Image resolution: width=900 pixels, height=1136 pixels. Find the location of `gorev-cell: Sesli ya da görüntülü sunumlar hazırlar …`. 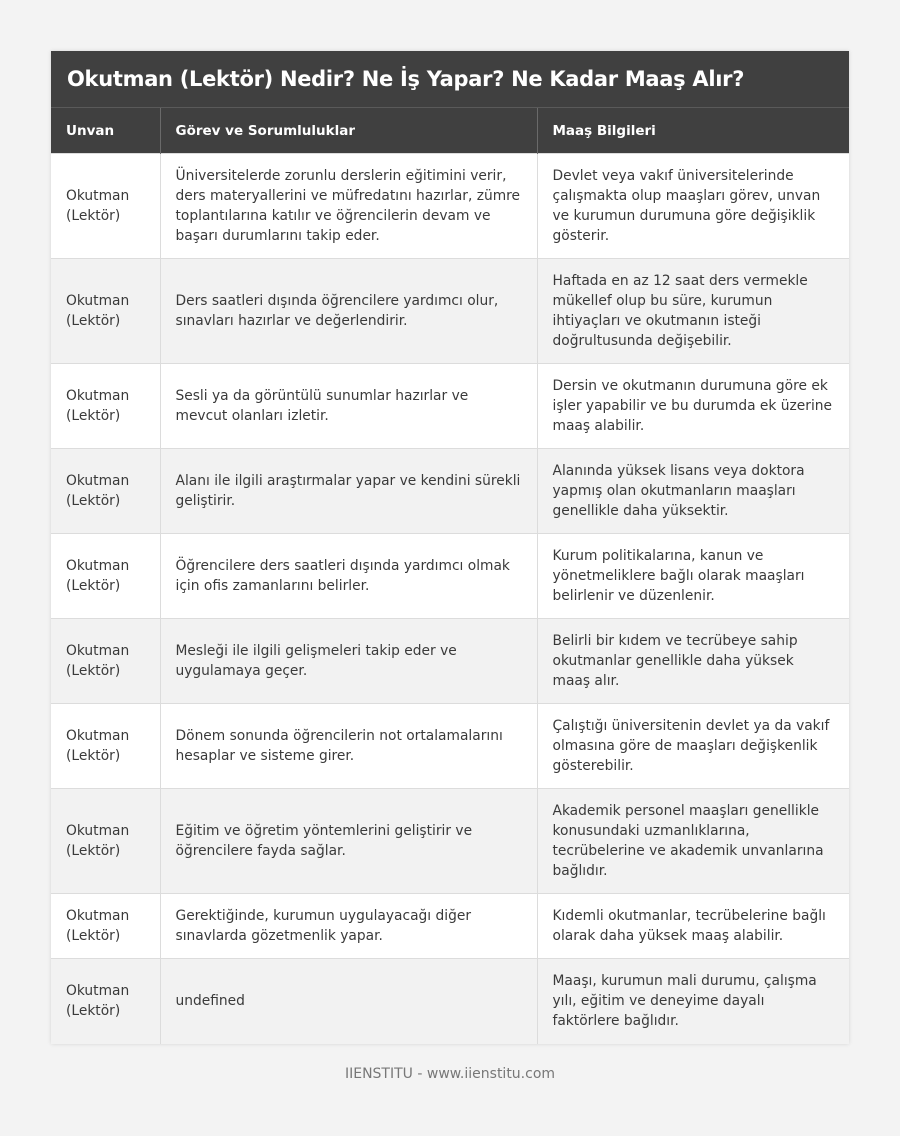

gorev-cell: Sesli ya da görüntülü sunumlar hazırlar … is located at coordinates (349, 406).